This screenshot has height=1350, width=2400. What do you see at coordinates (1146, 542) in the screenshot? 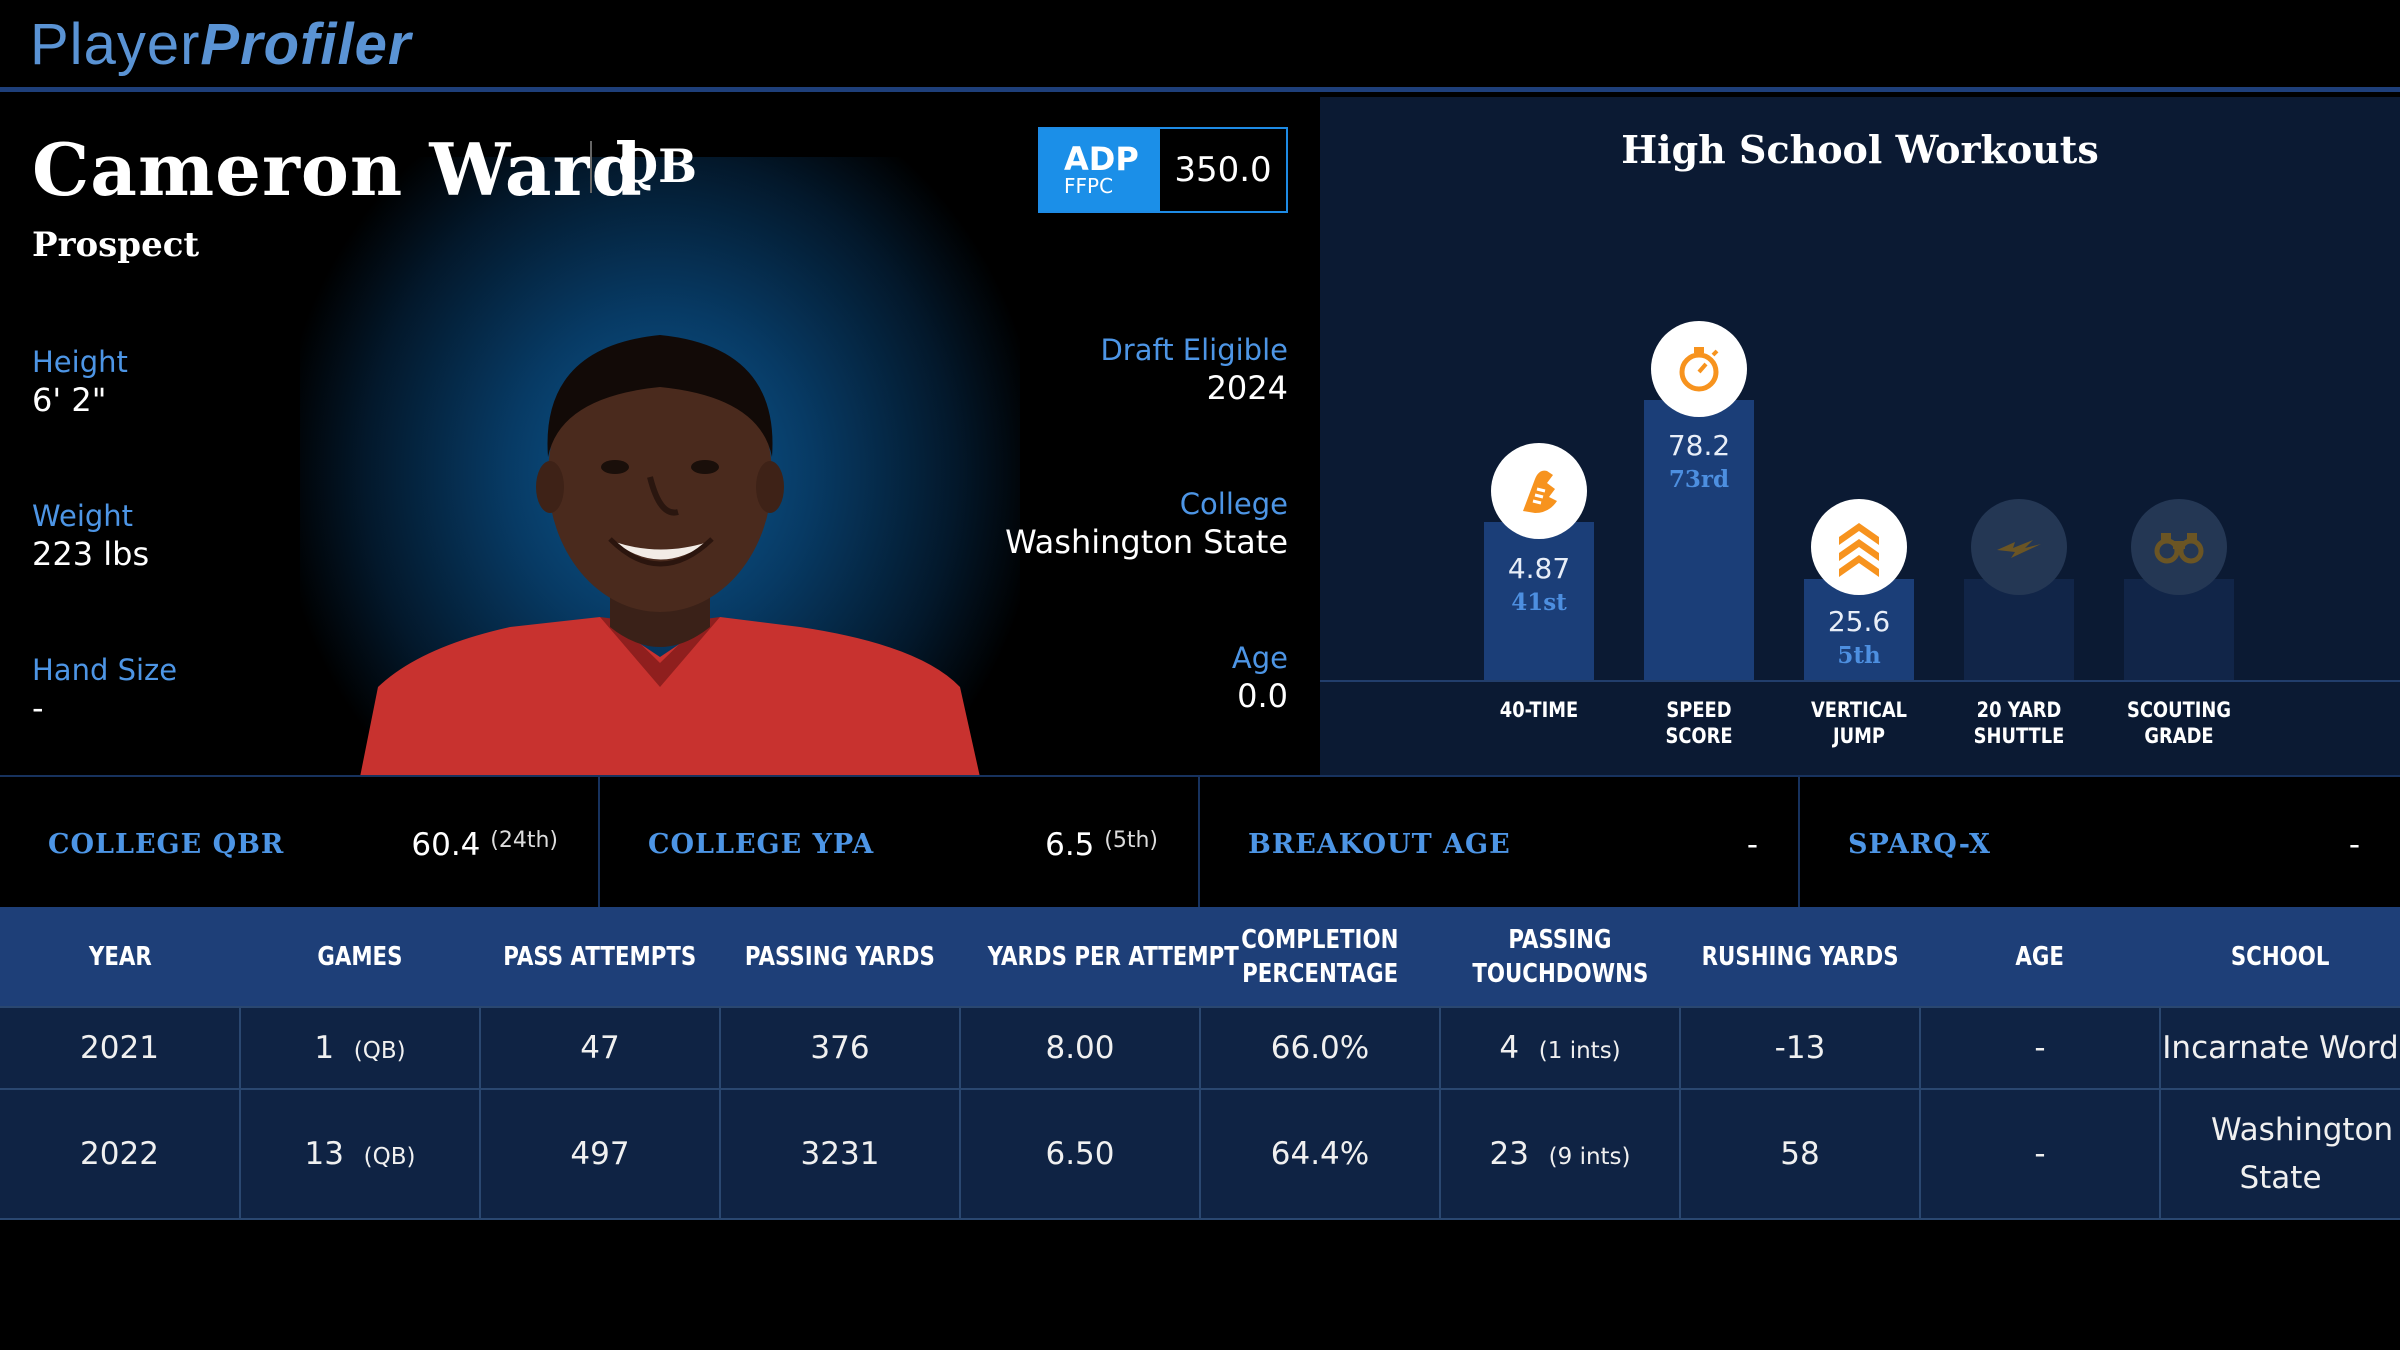
I see `college-value: Washington State` at bounding box center [1146, 542].